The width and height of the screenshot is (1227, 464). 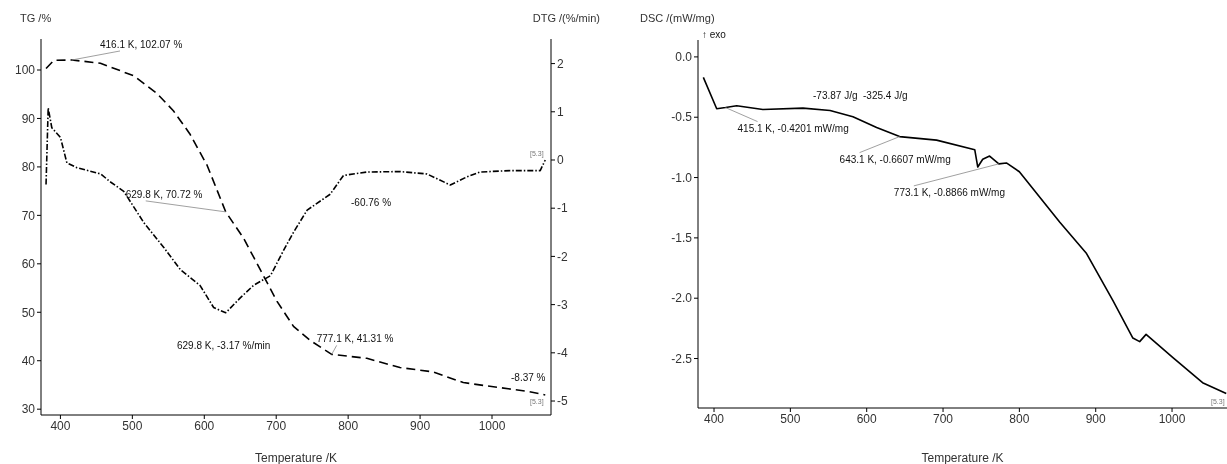 I want to click on y2-tick-label: -4, so click(x=562, y=353).